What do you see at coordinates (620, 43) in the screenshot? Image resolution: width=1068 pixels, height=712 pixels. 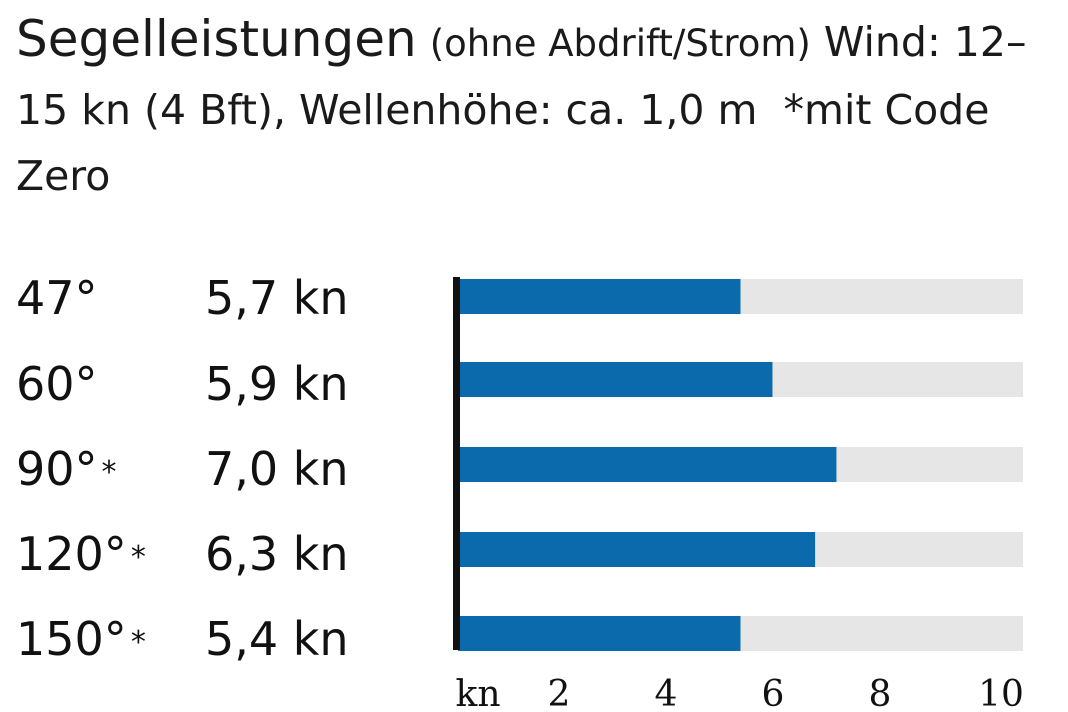 I see `title-paren: (ohne Abdrift/Strom)` at bounding box center [620, 43].